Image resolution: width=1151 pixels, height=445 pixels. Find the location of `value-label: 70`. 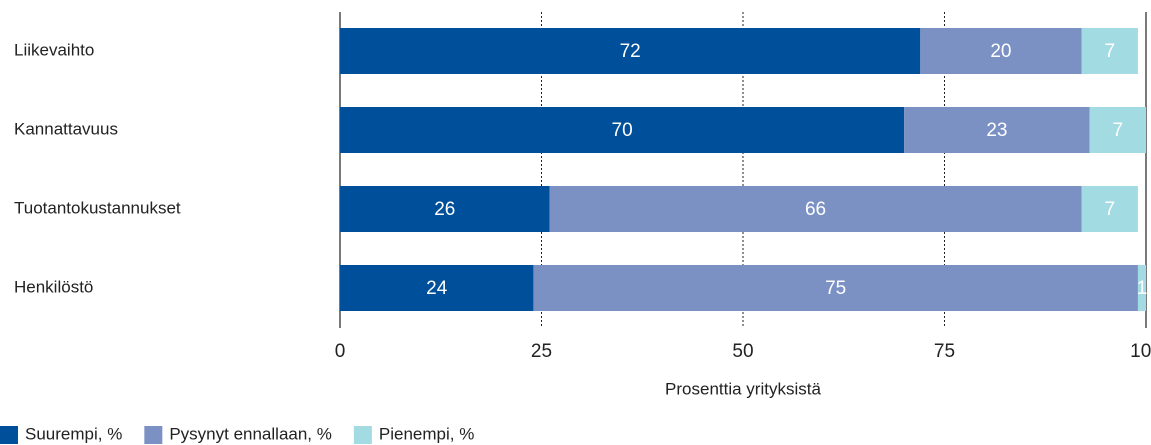

value-label: 70 is located at coordinates (622, 130).